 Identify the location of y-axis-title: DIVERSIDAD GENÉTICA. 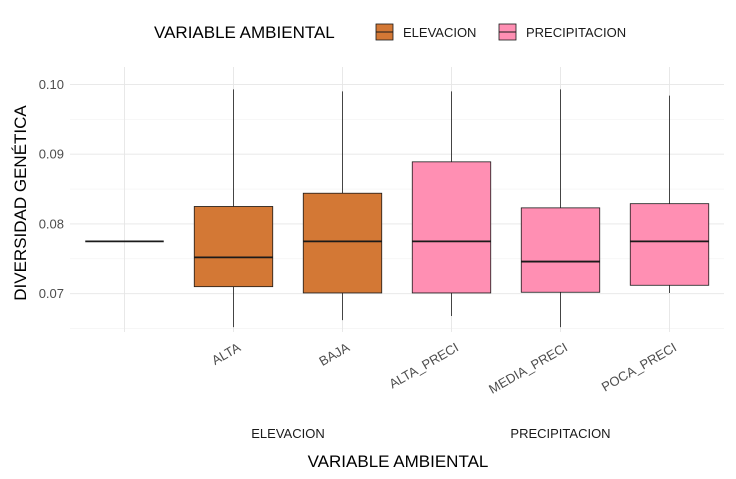
(20, 203).